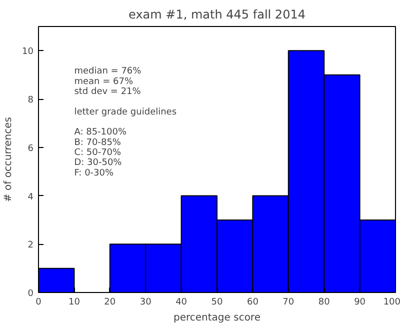  What do you see at coordinates (217, 15) in the screenshot?
I see `chart-title: exam #1, math 445 fall 2014` at bounding box center [217, 15].